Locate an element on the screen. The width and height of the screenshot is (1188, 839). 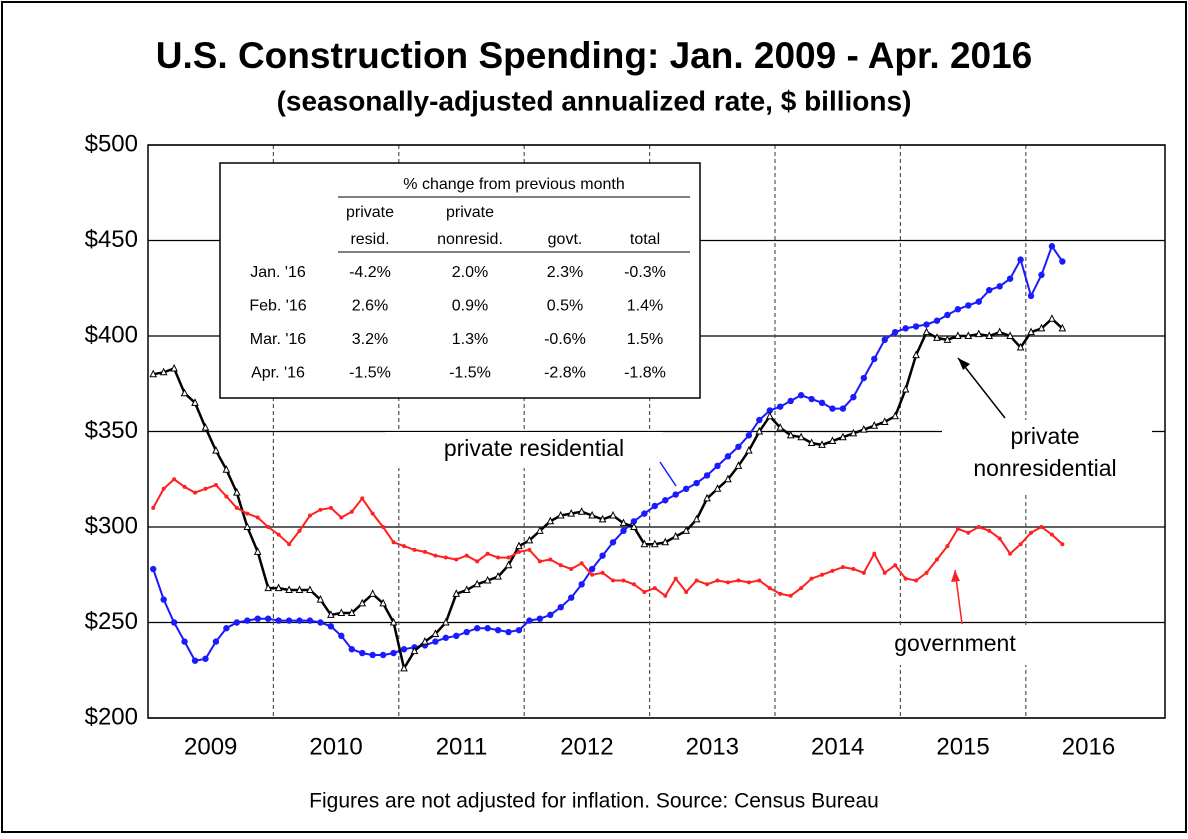
x-tick-label: 2012 is located at coordinates (586, 746).